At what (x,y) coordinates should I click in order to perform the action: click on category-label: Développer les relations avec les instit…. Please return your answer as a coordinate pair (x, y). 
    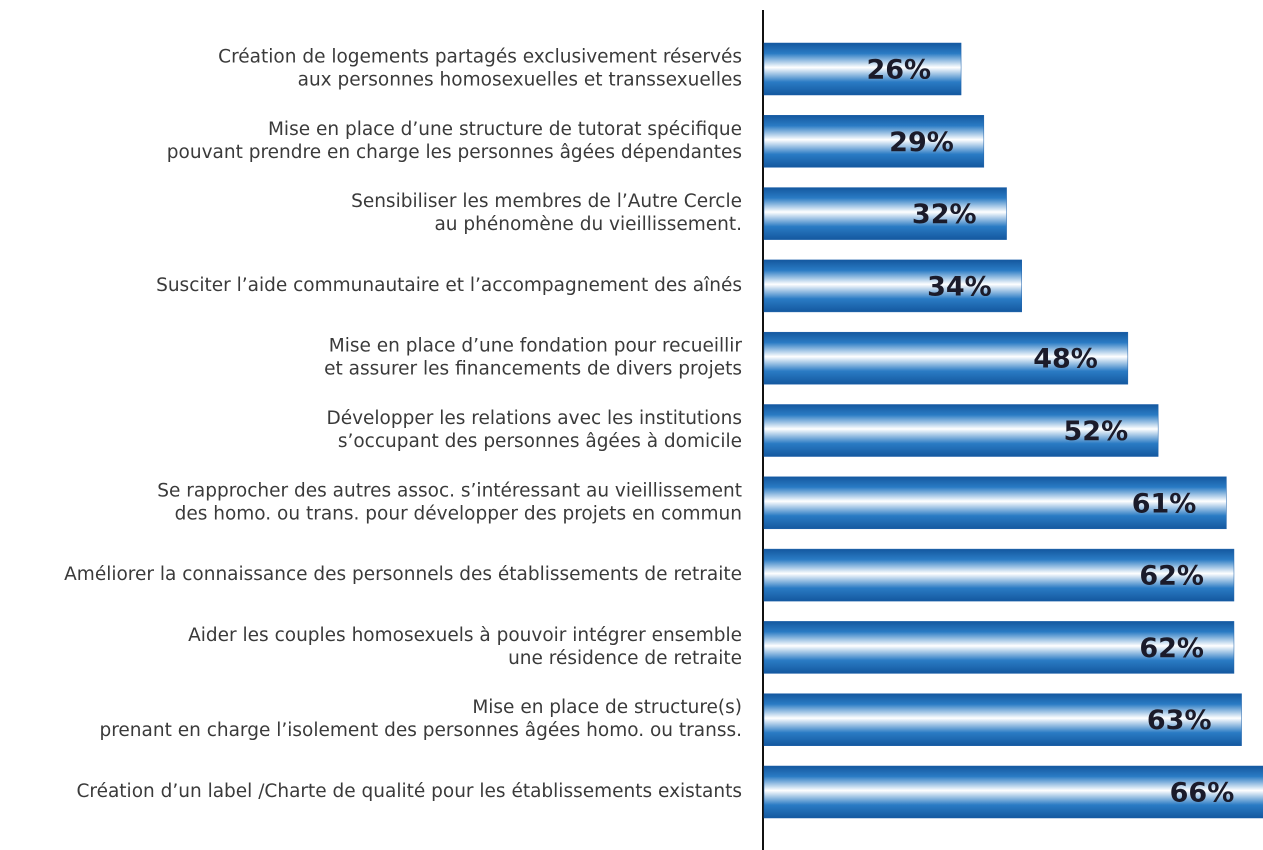
    Looking at the image, I should click on (534, 418).